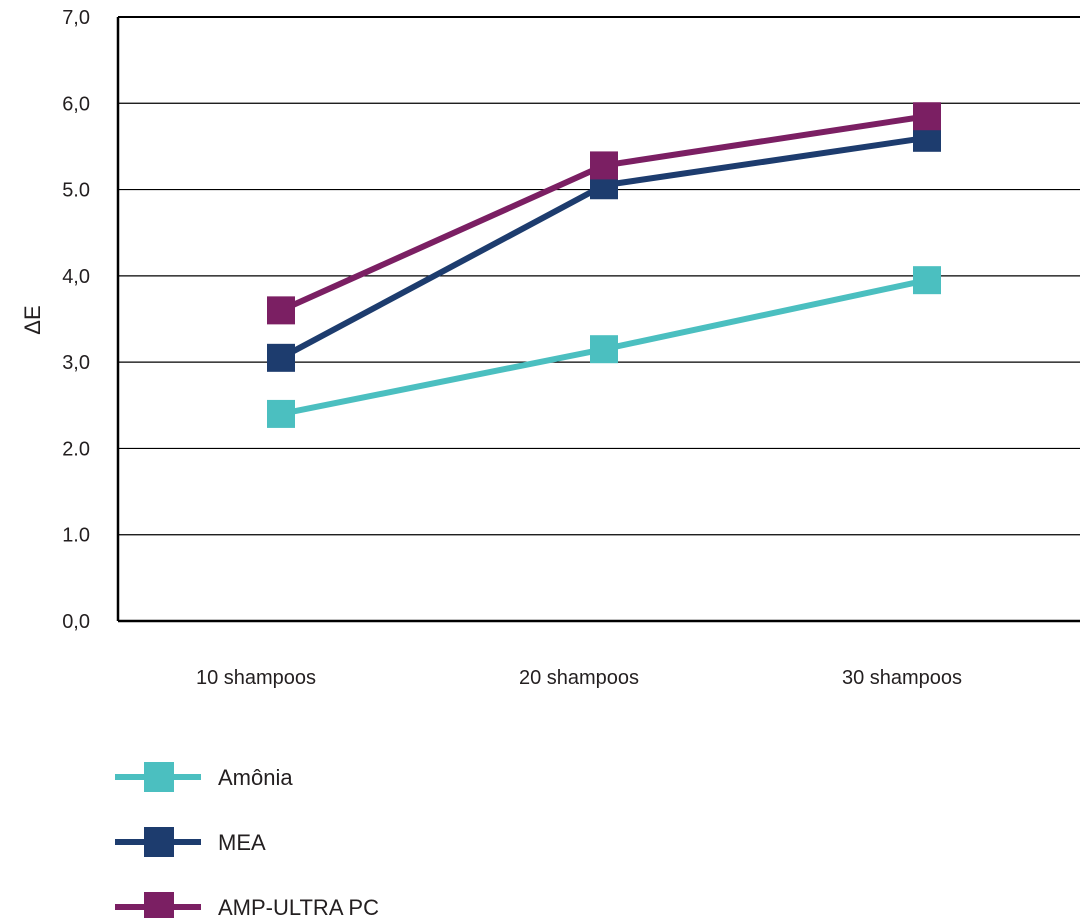 This screenshot has width=1080, height=918. What do you see at coordinates (76, 320) in the screenshot?
I see `y-tick-labels: 0,0 1.0 2.0 3,0 4,0 5.0 6,0 7,0` at bounding box center [76, 320].